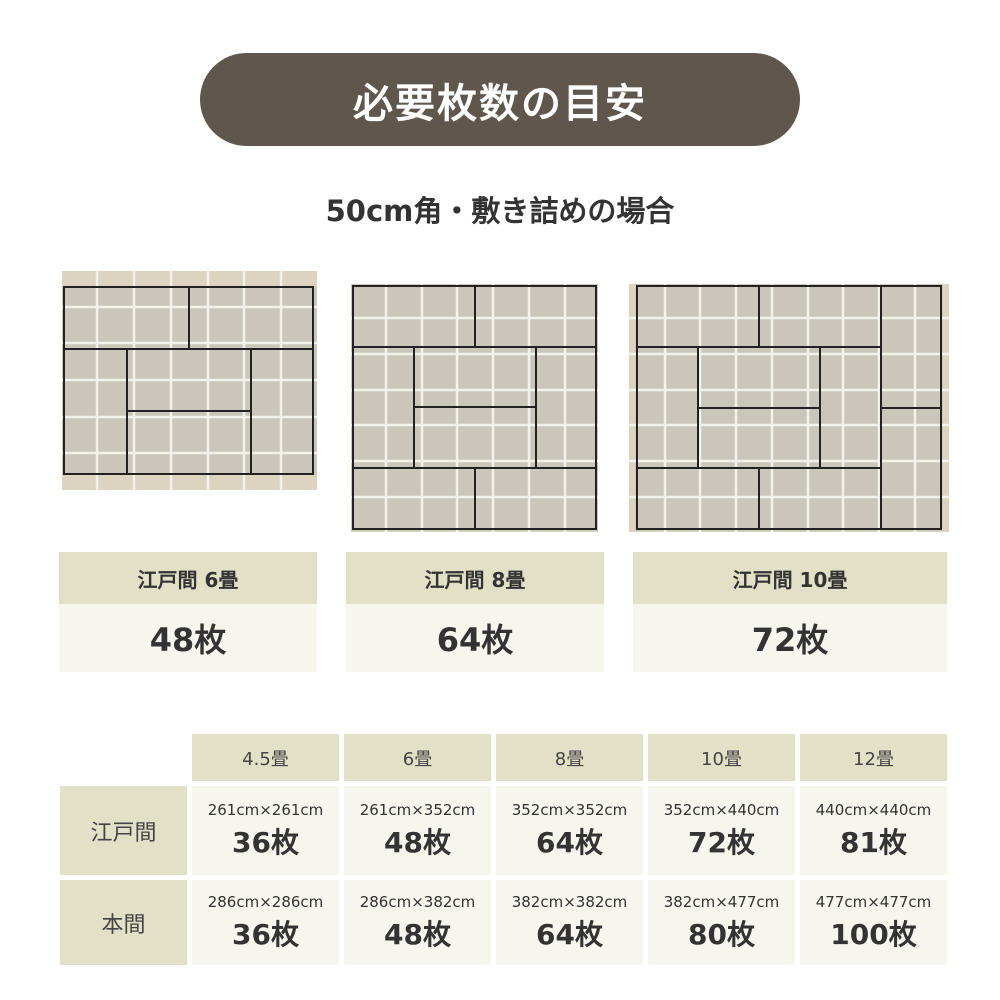  I want to click on card-10jo: 江戸間 10畳 72枚, so click(790, 612).